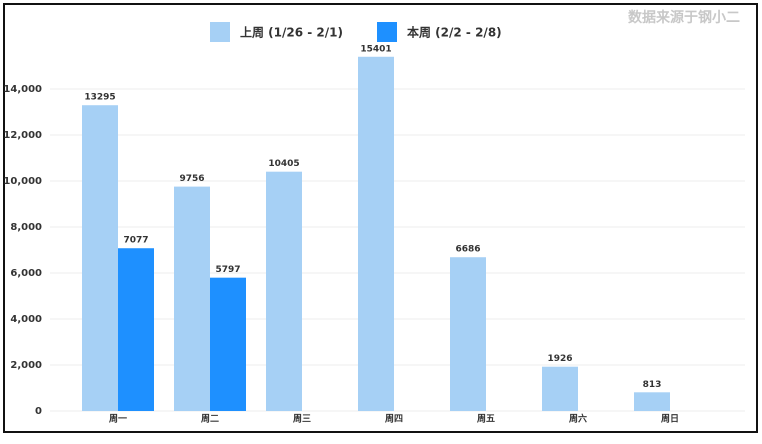 This screenshot has width=762, height=444. Describe the element at coordinates (559, 359) in the screenshot. I see `value-label: 1926` at that location.